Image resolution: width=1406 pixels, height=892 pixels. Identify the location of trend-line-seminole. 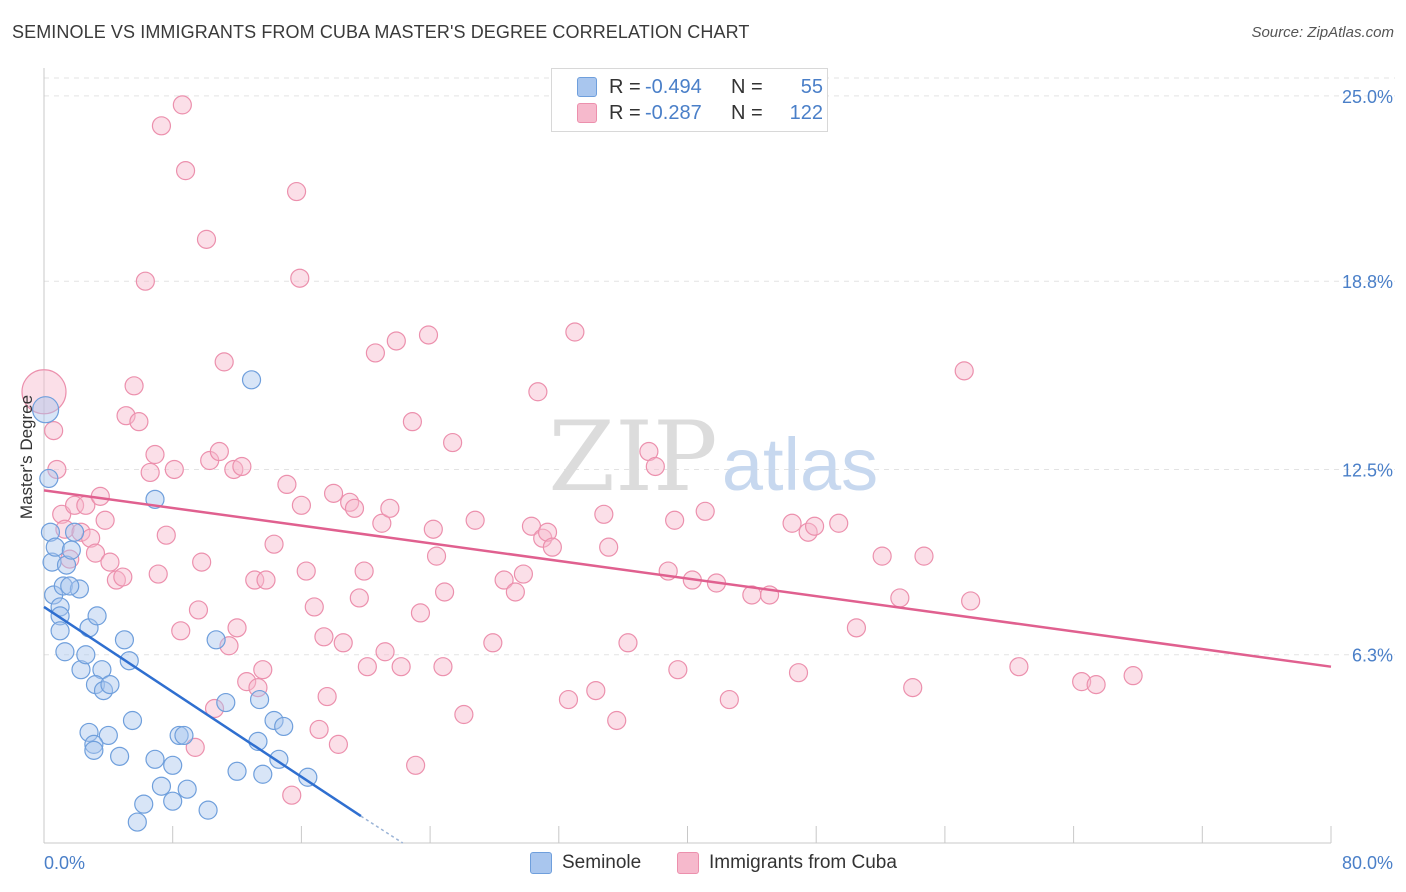
(202, 711).